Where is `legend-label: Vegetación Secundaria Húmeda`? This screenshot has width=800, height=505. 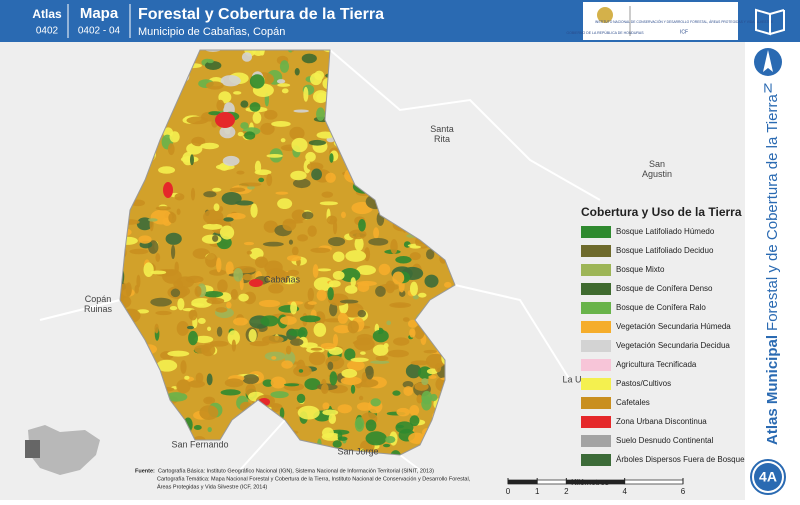
legend-label: Vegetación Secundaria Húmeda is located at coordinates (673, 326).